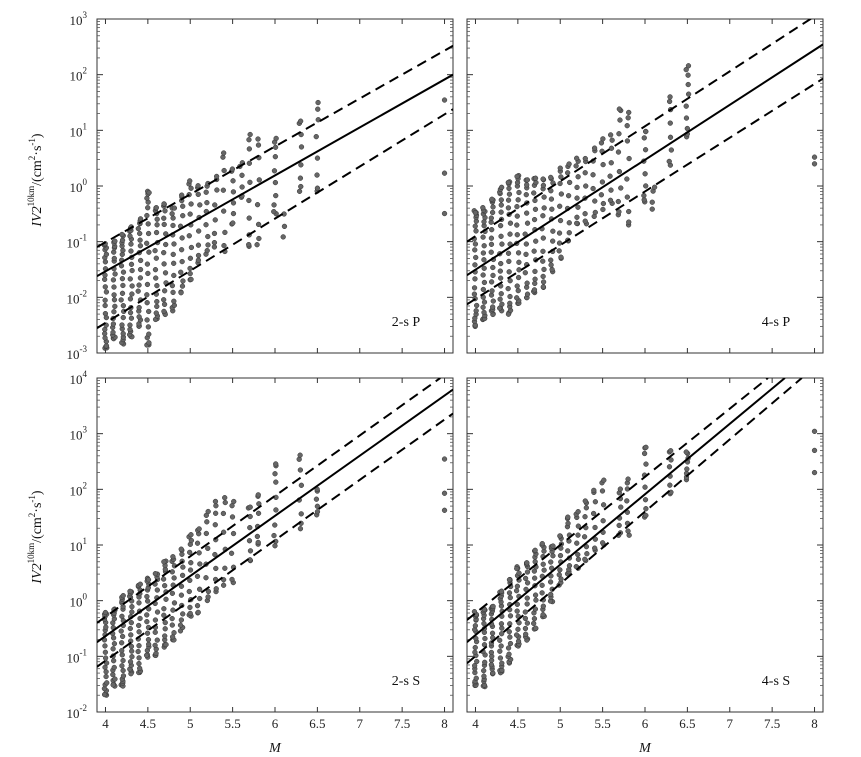 The height and width of the screenshot is (757, 861). What do you see at coordinates (275, 515) in the screenshot?
I see `regression-mean-line` at bounding box center [275, 515].